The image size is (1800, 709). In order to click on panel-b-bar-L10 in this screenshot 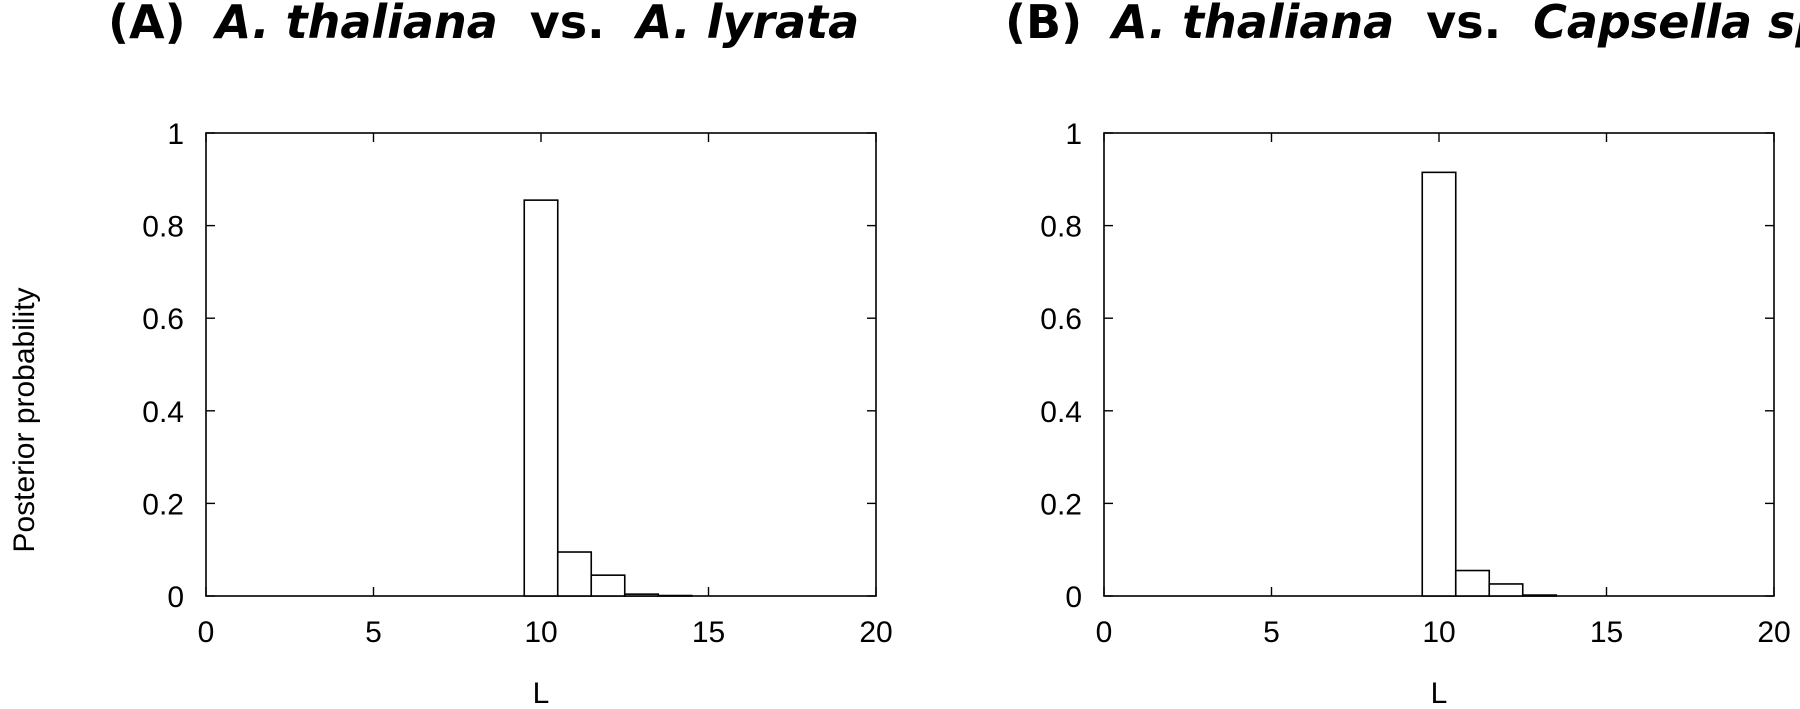, I will do `click(1439, 384)`.